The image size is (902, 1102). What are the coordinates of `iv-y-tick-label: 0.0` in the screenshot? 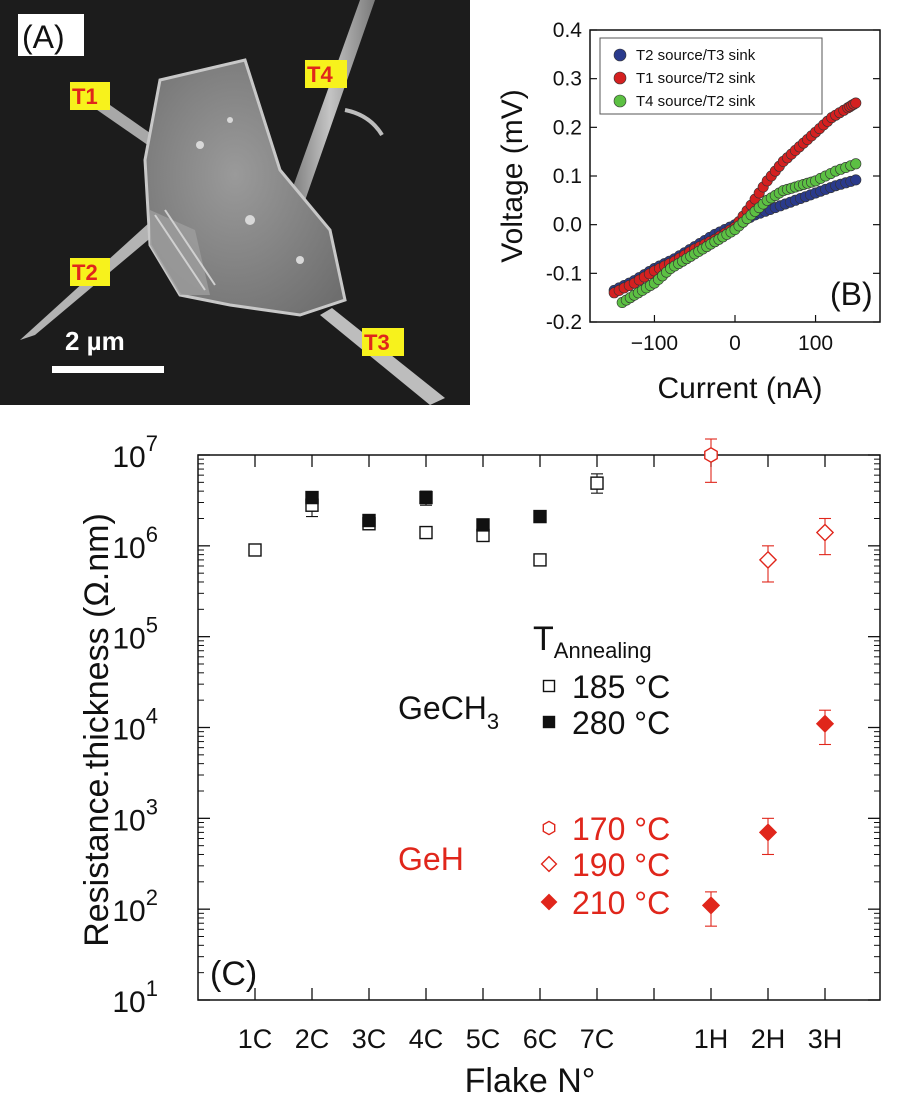 It's located at (567, 225).